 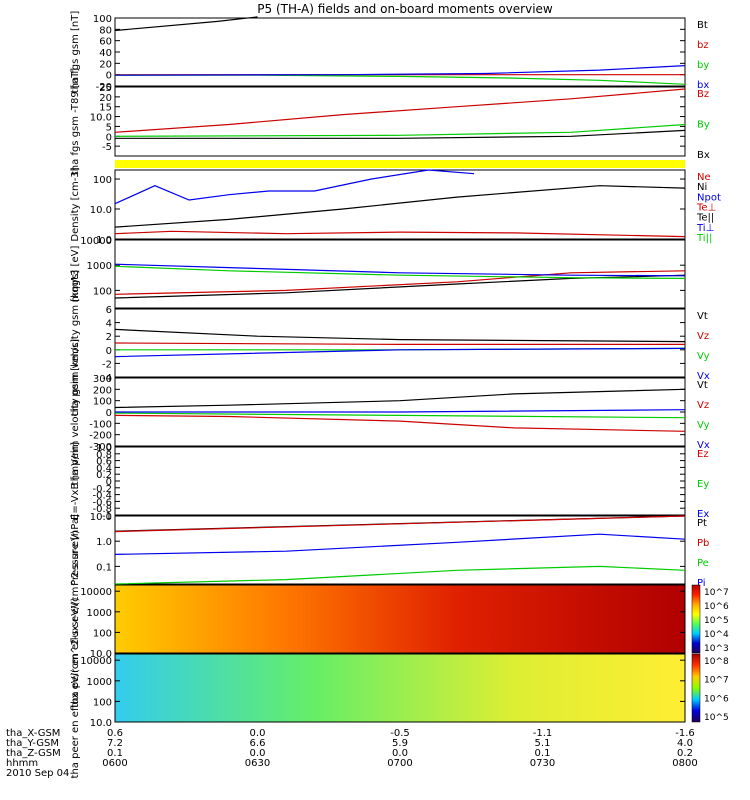 I want to click on legend-entry: Pe, so click(x=703, y=563).